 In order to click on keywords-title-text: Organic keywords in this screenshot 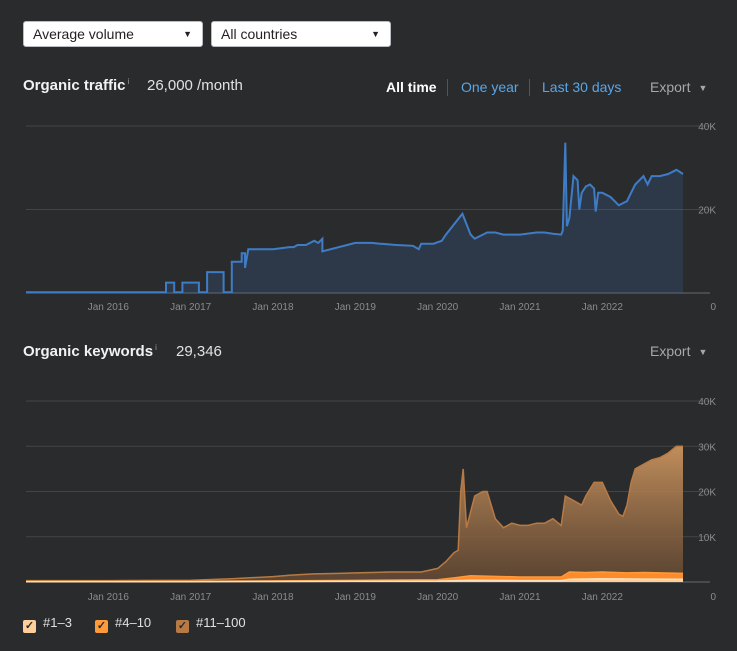, I will do `click(88, 351)`.